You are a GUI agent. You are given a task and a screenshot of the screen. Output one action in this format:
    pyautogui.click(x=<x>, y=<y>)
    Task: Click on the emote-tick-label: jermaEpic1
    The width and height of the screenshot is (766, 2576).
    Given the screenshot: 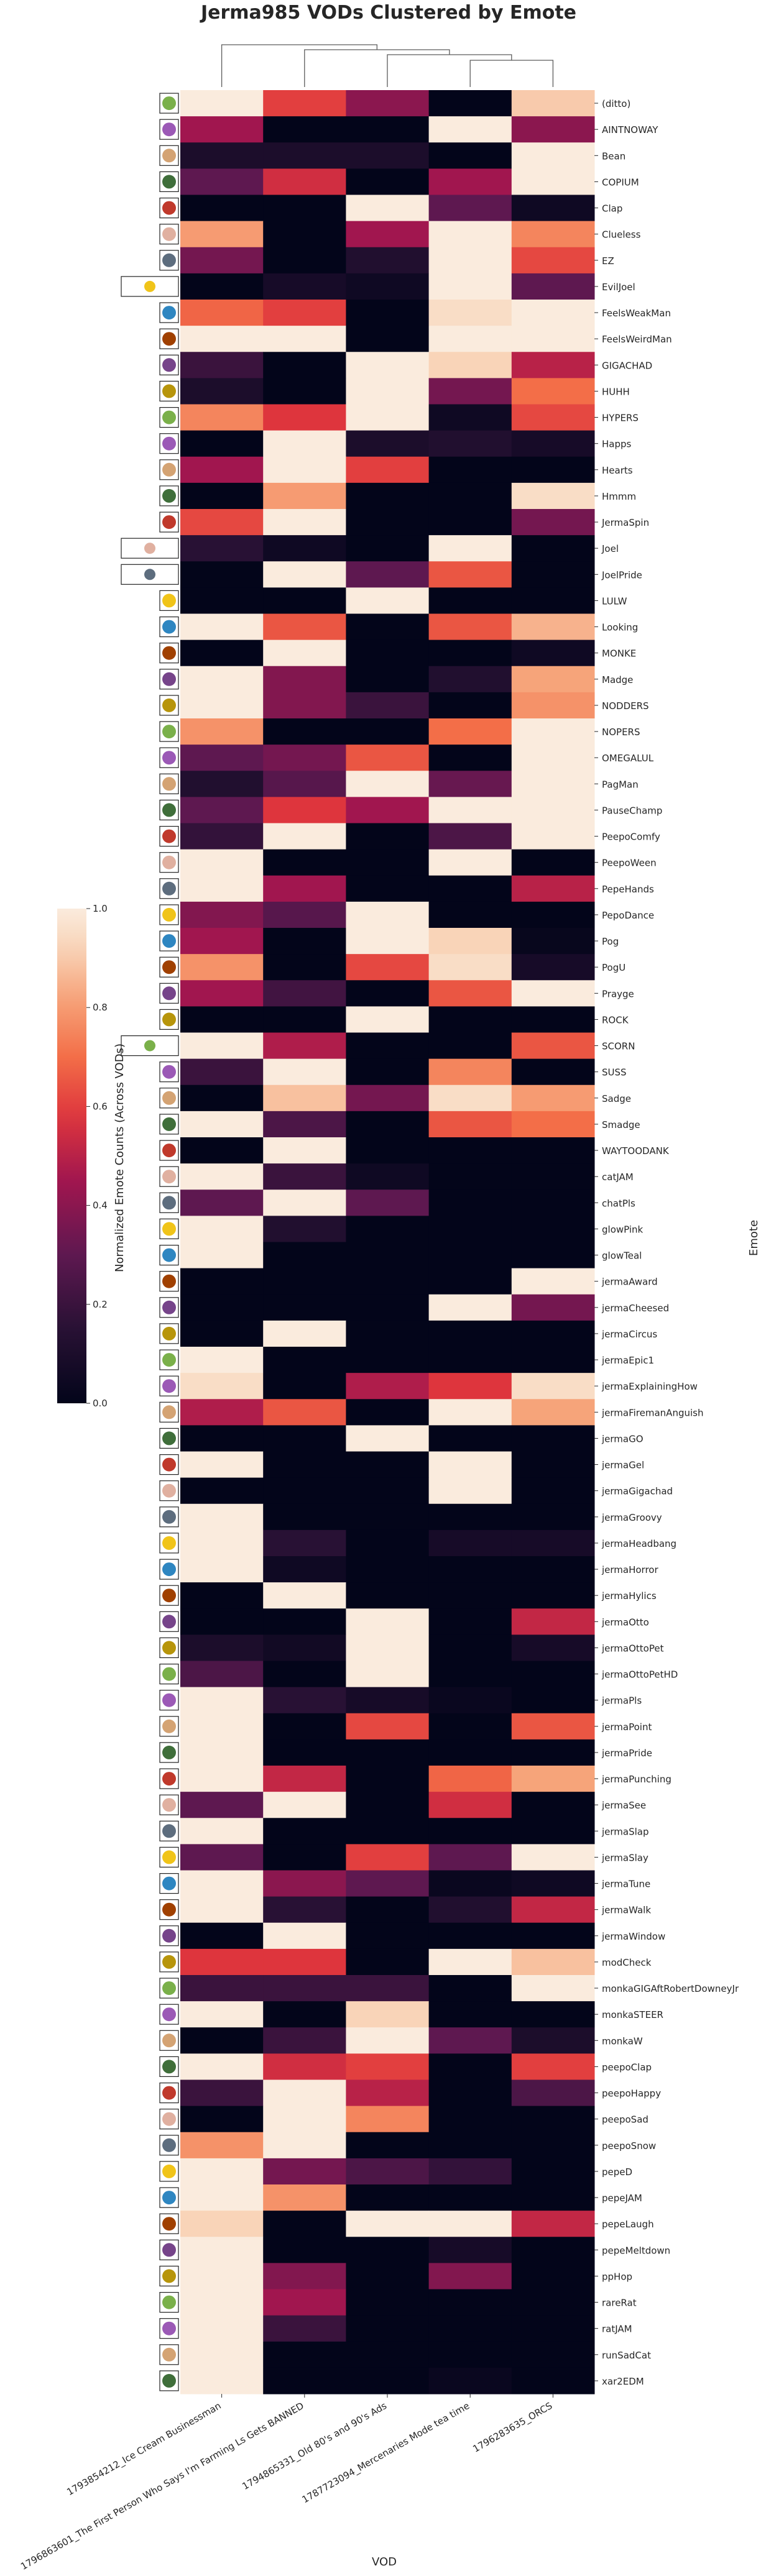 What is the action you would take?
    pyautogui.click(x=627, y=1360)
    